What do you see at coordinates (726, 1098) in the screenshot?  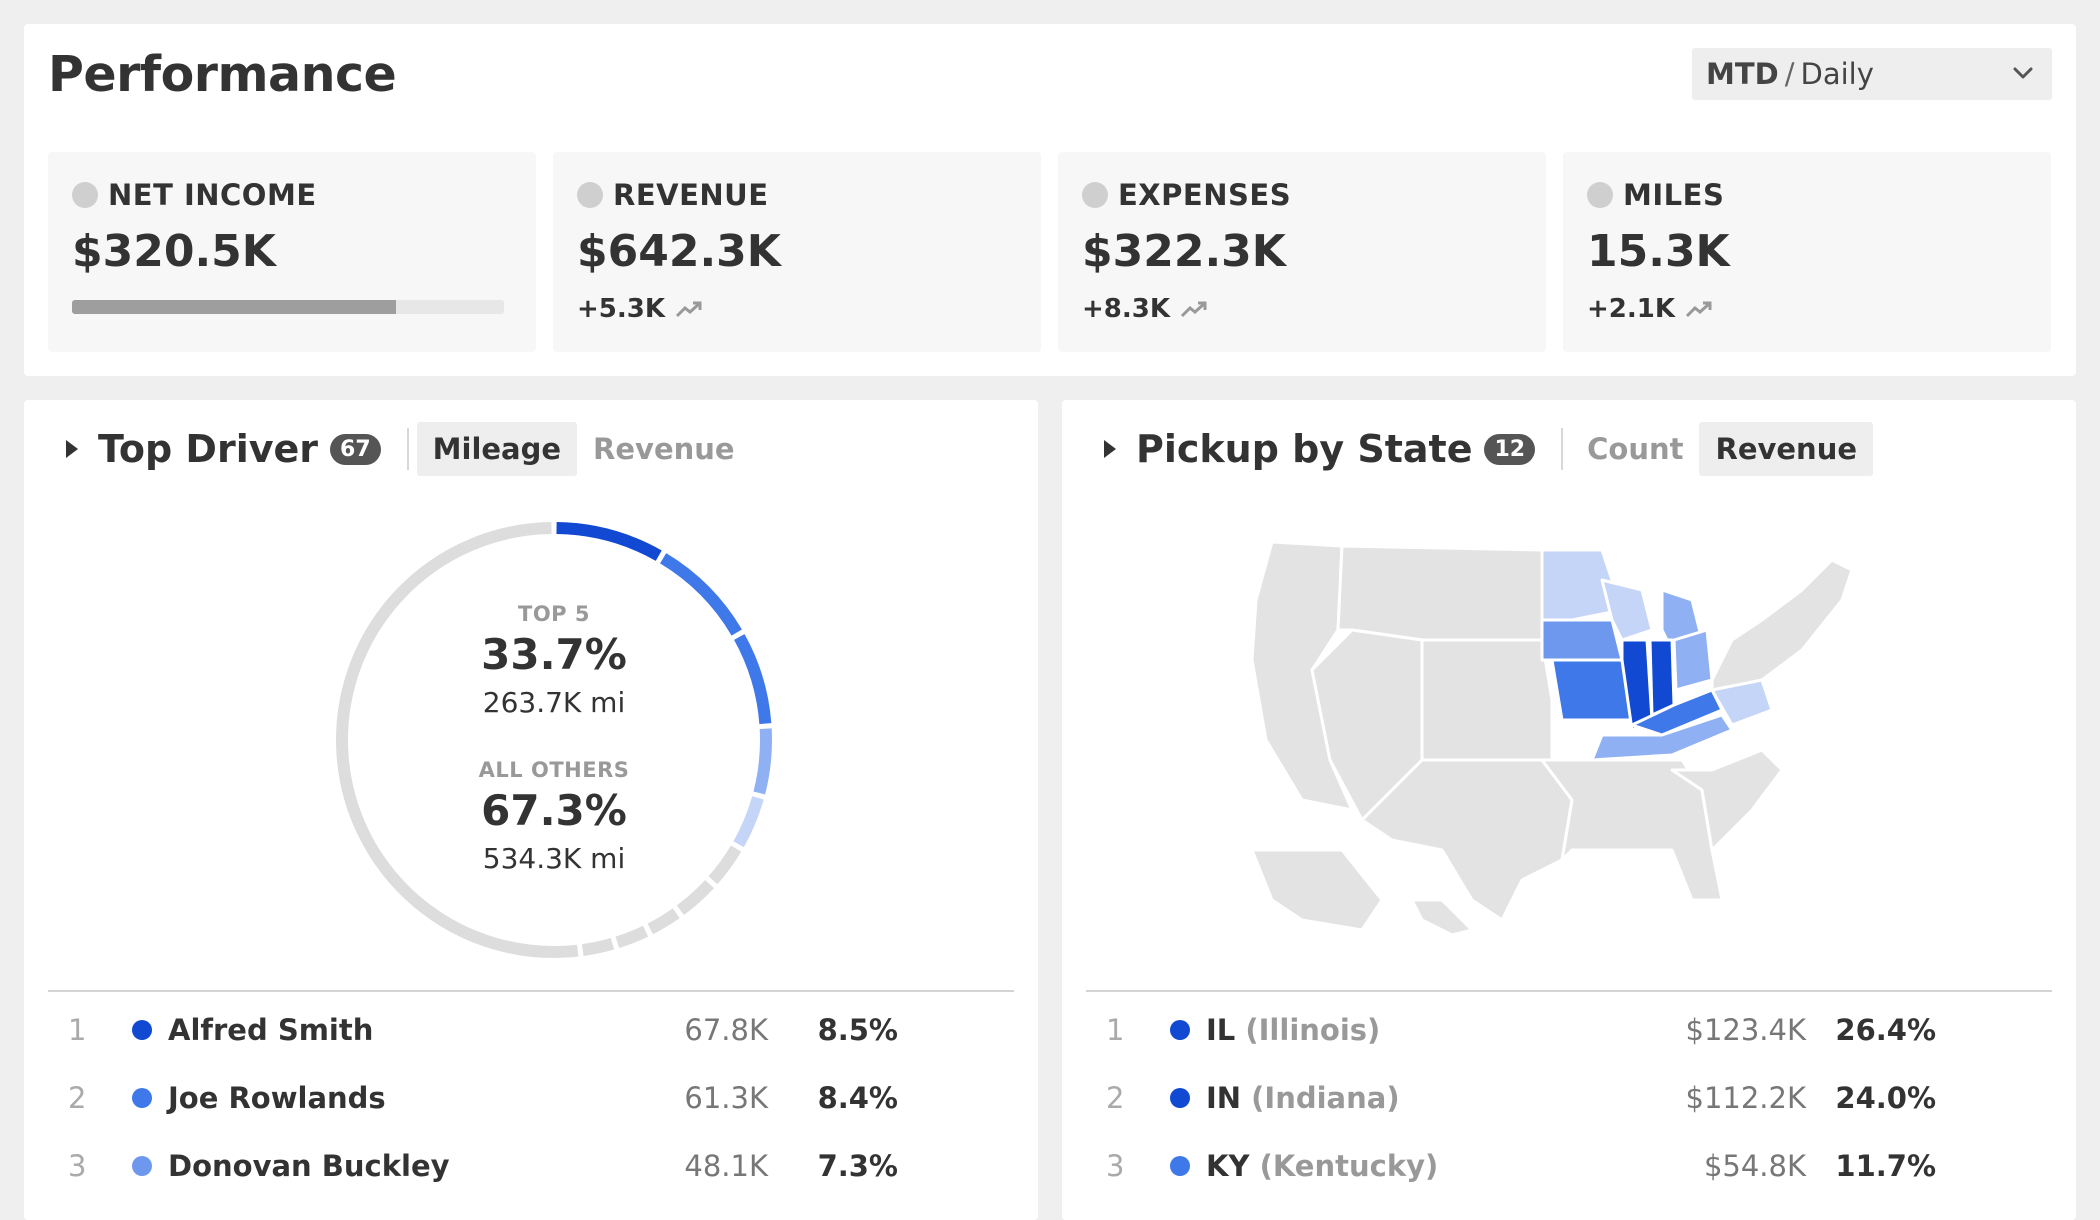 I see `driver-mileage: 61.3K` at bounding box center [726, 1098].